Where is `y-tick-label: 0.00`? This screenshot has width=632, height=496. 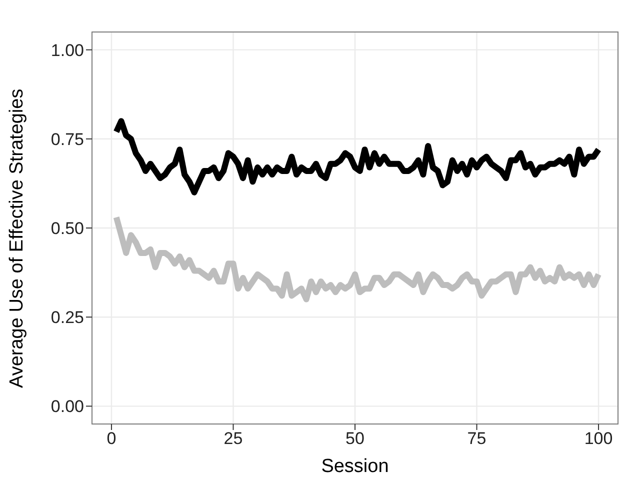 y-tick-label: 0.00 is located at coordinates (67, 406).